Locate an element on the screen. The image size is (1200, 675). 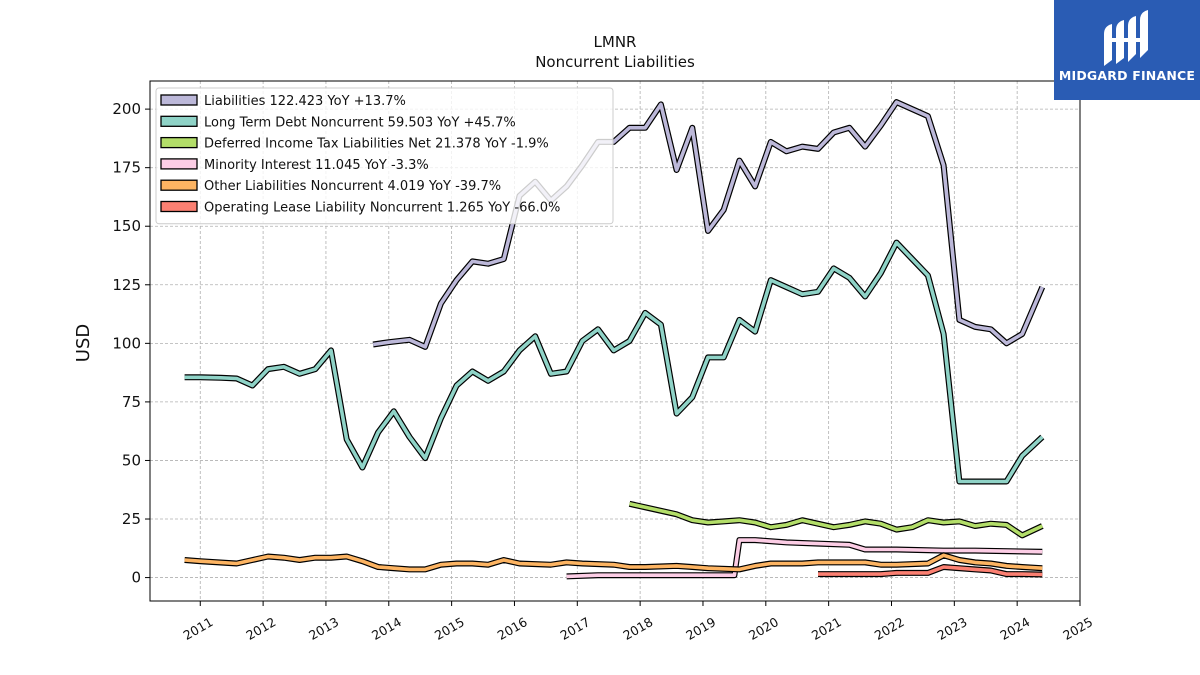
x-tick-label: 2018 is located at coordinates (637, 628).